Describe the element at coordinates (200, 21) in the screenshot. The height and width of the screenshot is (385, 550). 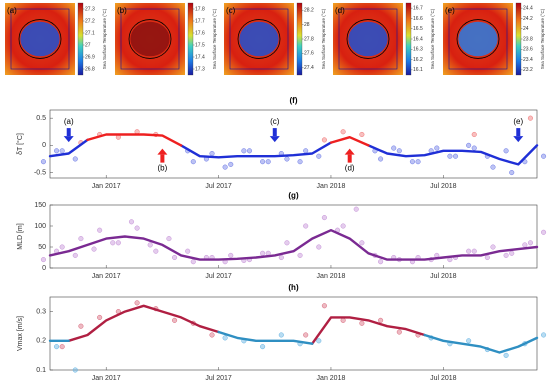
I see `colorbar-tick-label: 17.7` at that location.